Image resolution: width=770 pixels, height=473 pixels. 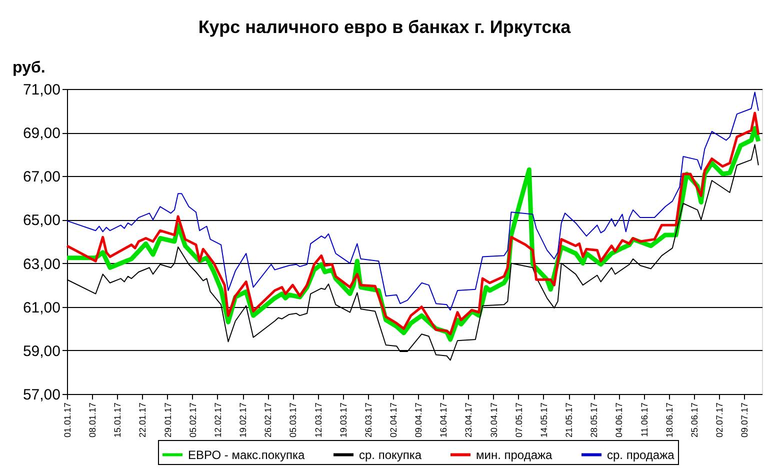 What do you see at coordinates (93, 420) in the screenshot?
I see `x-tick-label: 08.01.17` at bounding box center [93, 420].